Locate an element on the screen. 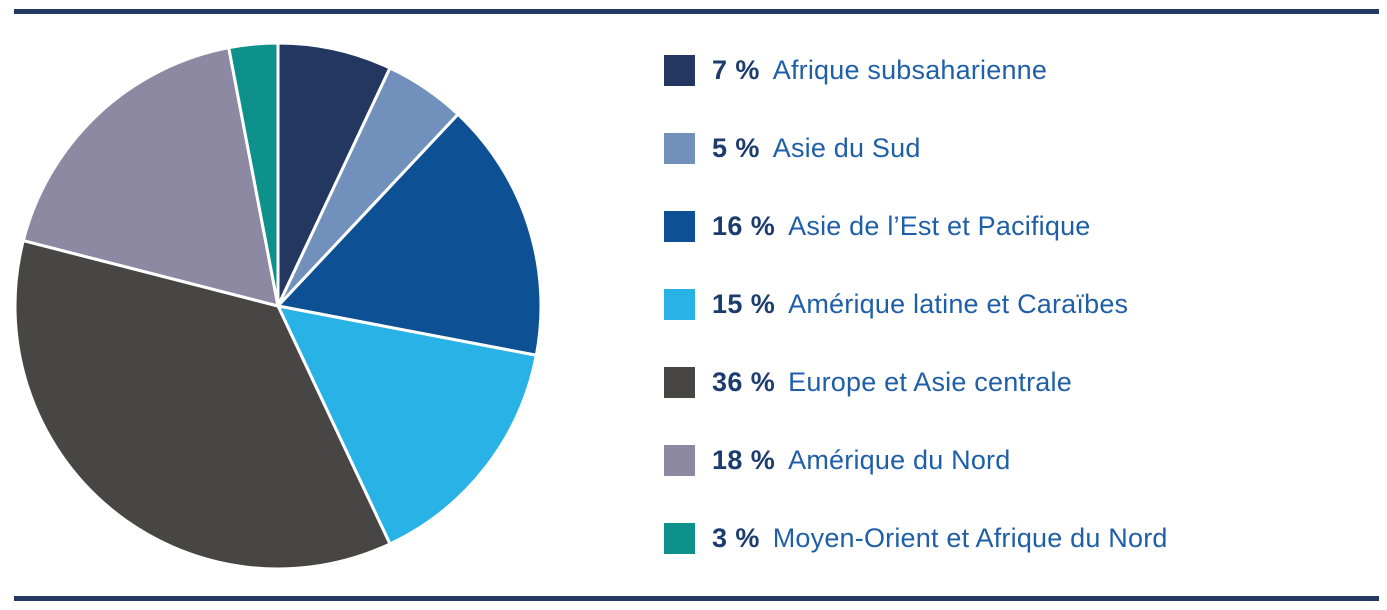 Image resolution: width=1387 pixels, height=610 pixels. legend-item: 3 % Moyen-Orient et Afrique du Nord is located at coordinates (916, 538).